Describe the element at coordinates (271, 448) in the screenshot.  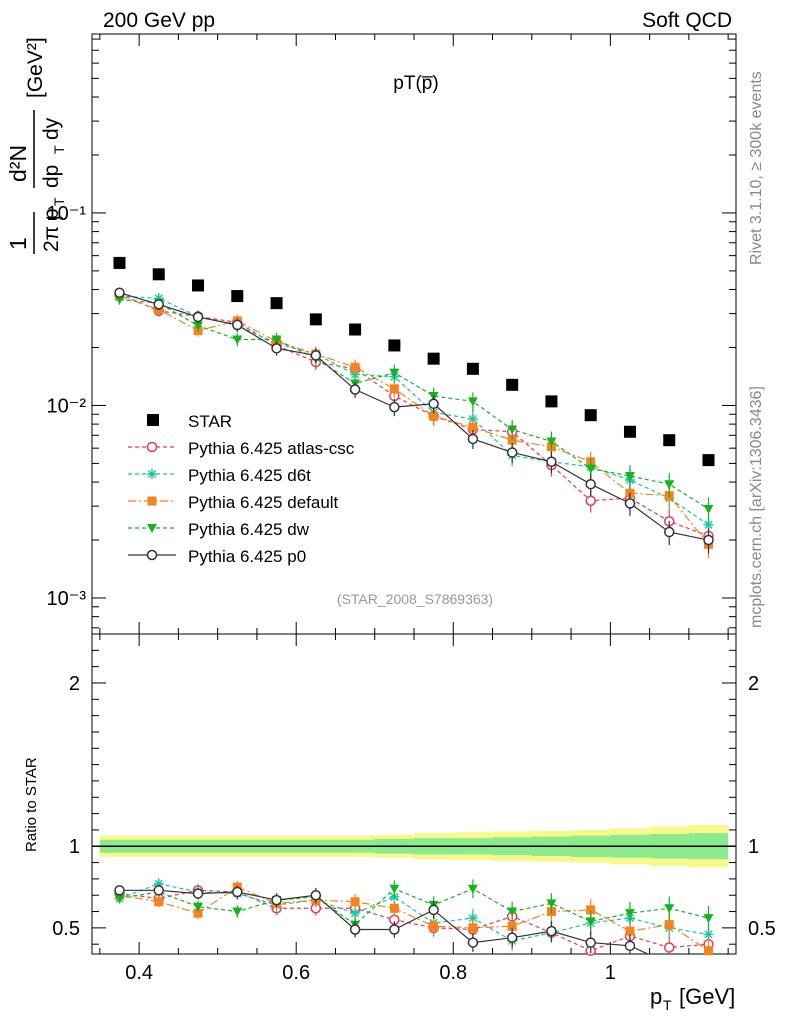
I see `legend-label: Pythia 6.425 atlas-csc` at that location.